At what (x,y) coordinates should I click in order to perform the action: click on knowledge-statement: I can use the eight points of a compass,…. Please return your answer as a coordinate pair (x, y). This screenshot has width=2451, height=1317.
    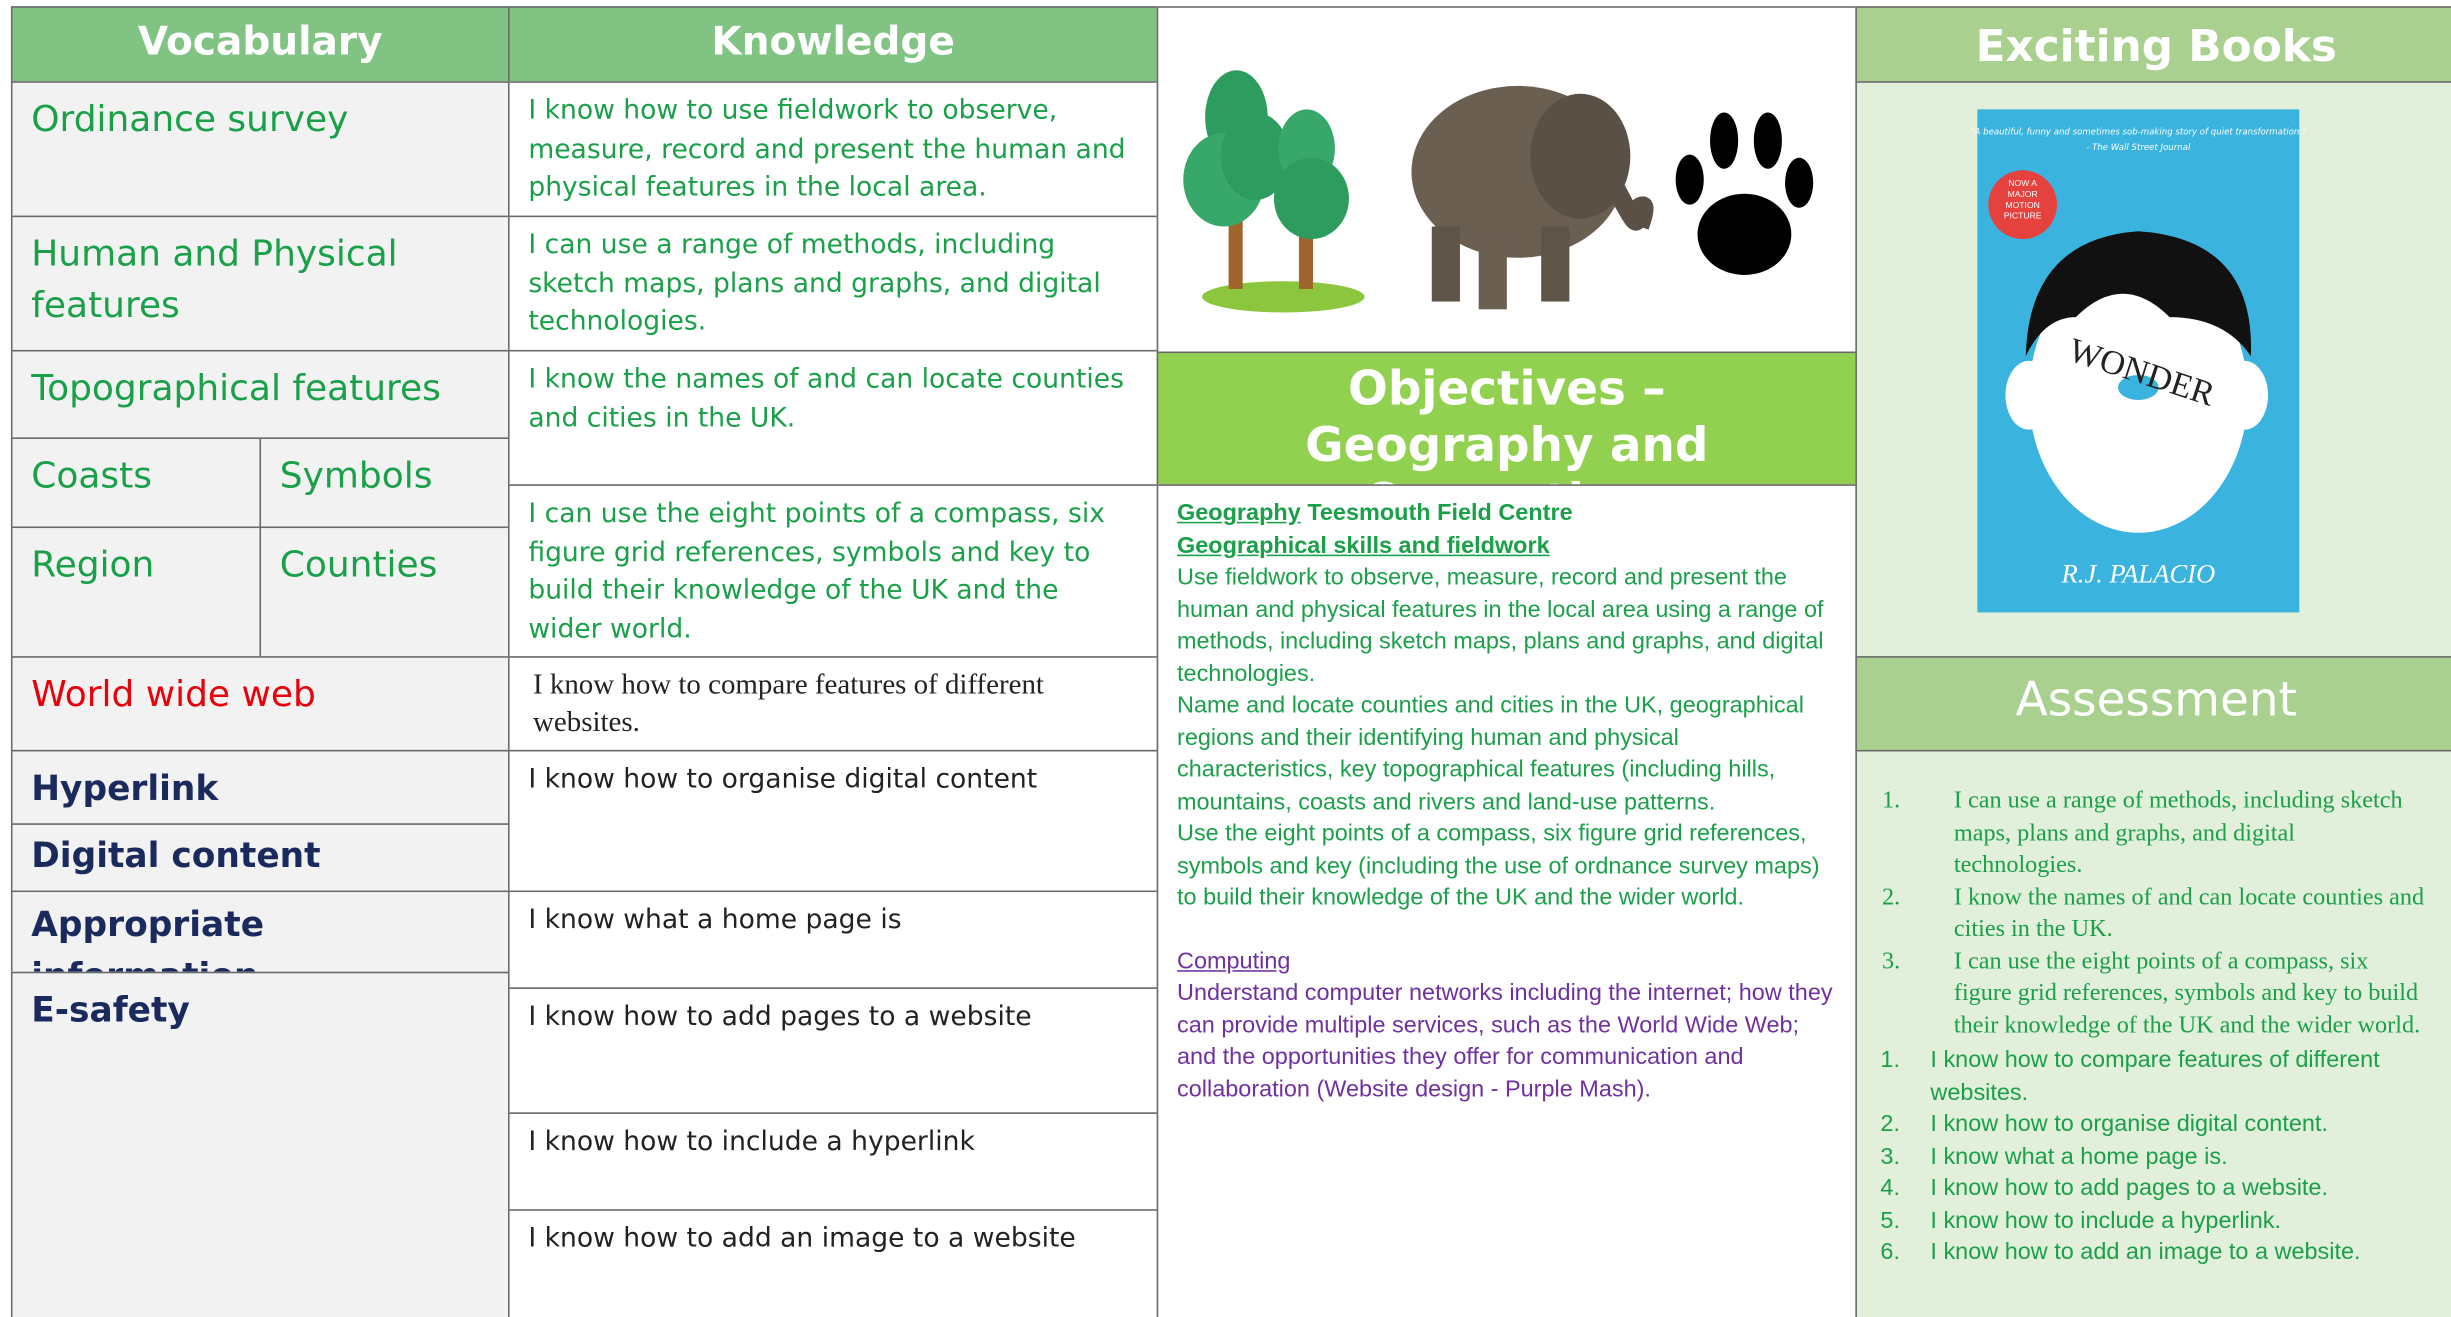
    Looking at the image, I should click on (833, 571).